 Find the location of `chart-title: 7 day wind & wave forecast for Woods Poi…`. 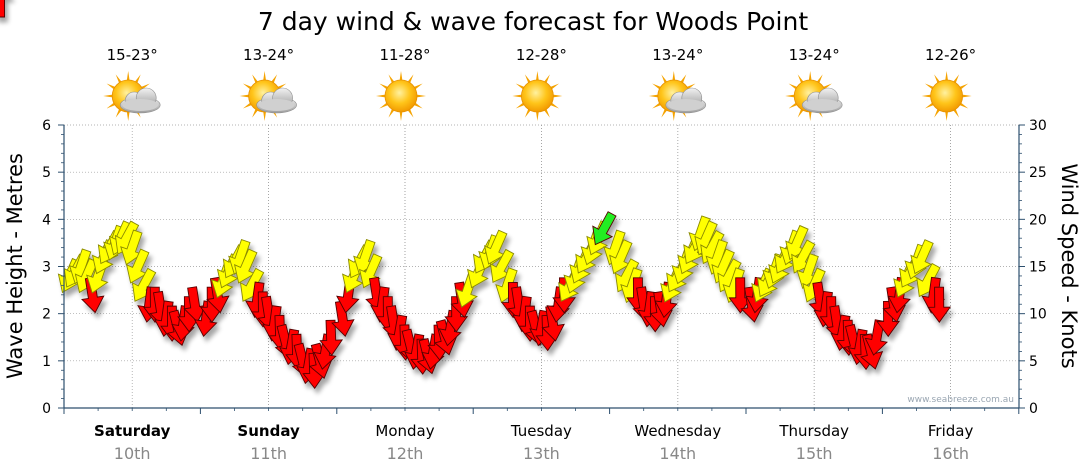

chart-title: 7 day wind & wave forecast for Woods Poi… is located at coordinates (533, 21).